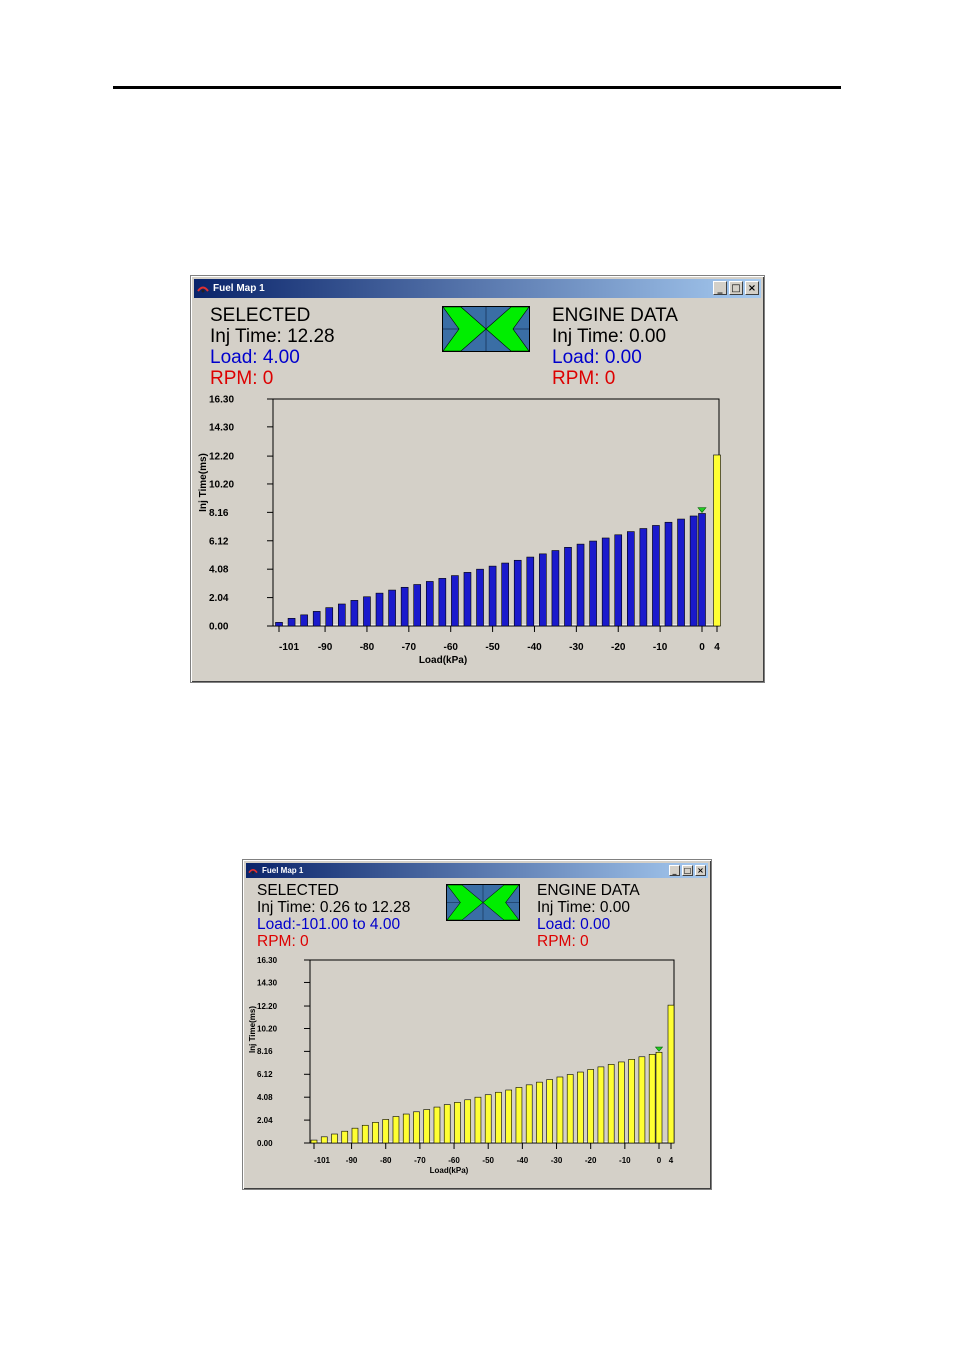 This screenshot has height=1350, width=954. Describe the element at coordinates (298, 890) in the screenshot. I see `selected-heading: SELECTED` at that location.